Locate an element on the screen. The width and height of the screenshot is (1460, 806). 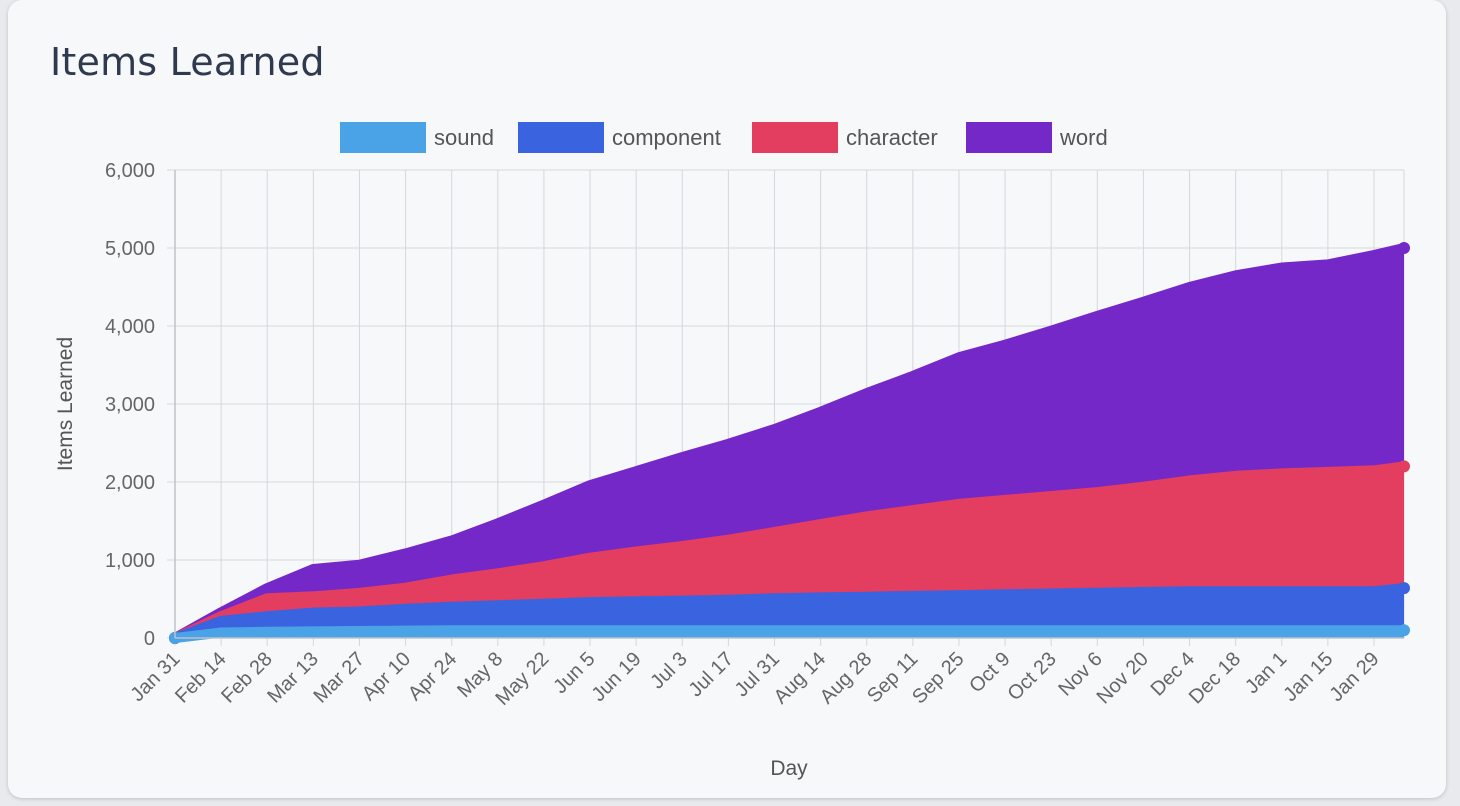
x-tick-label: Feb 28 is located at coordinates (247, 678).